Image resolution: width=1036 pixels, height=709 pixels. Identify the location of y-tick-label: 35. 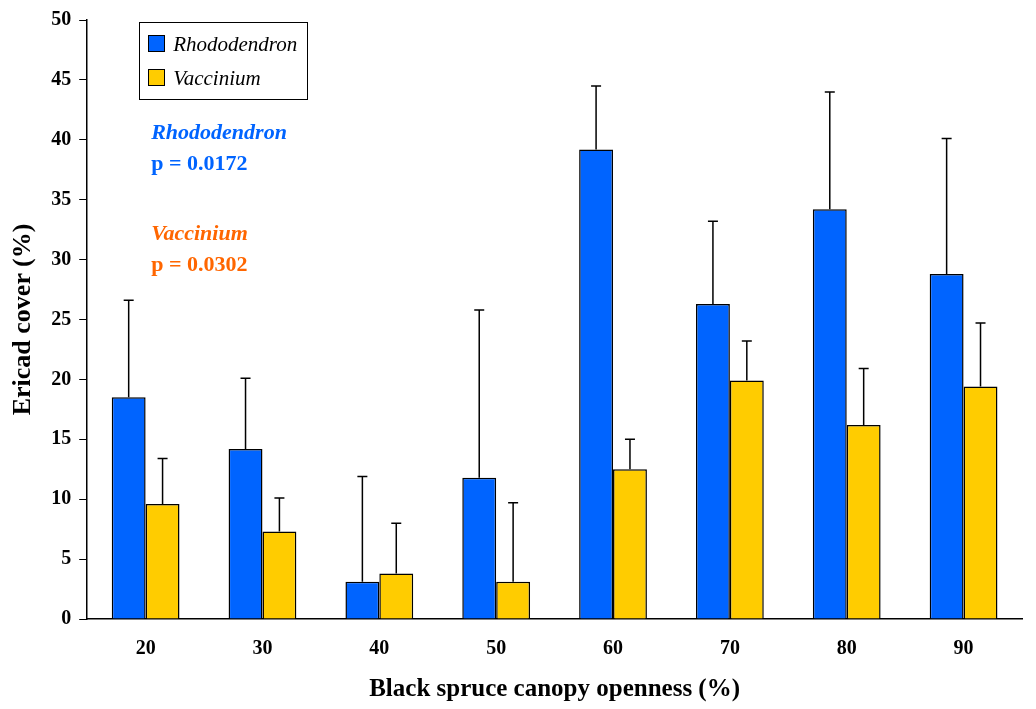
(61, 197).